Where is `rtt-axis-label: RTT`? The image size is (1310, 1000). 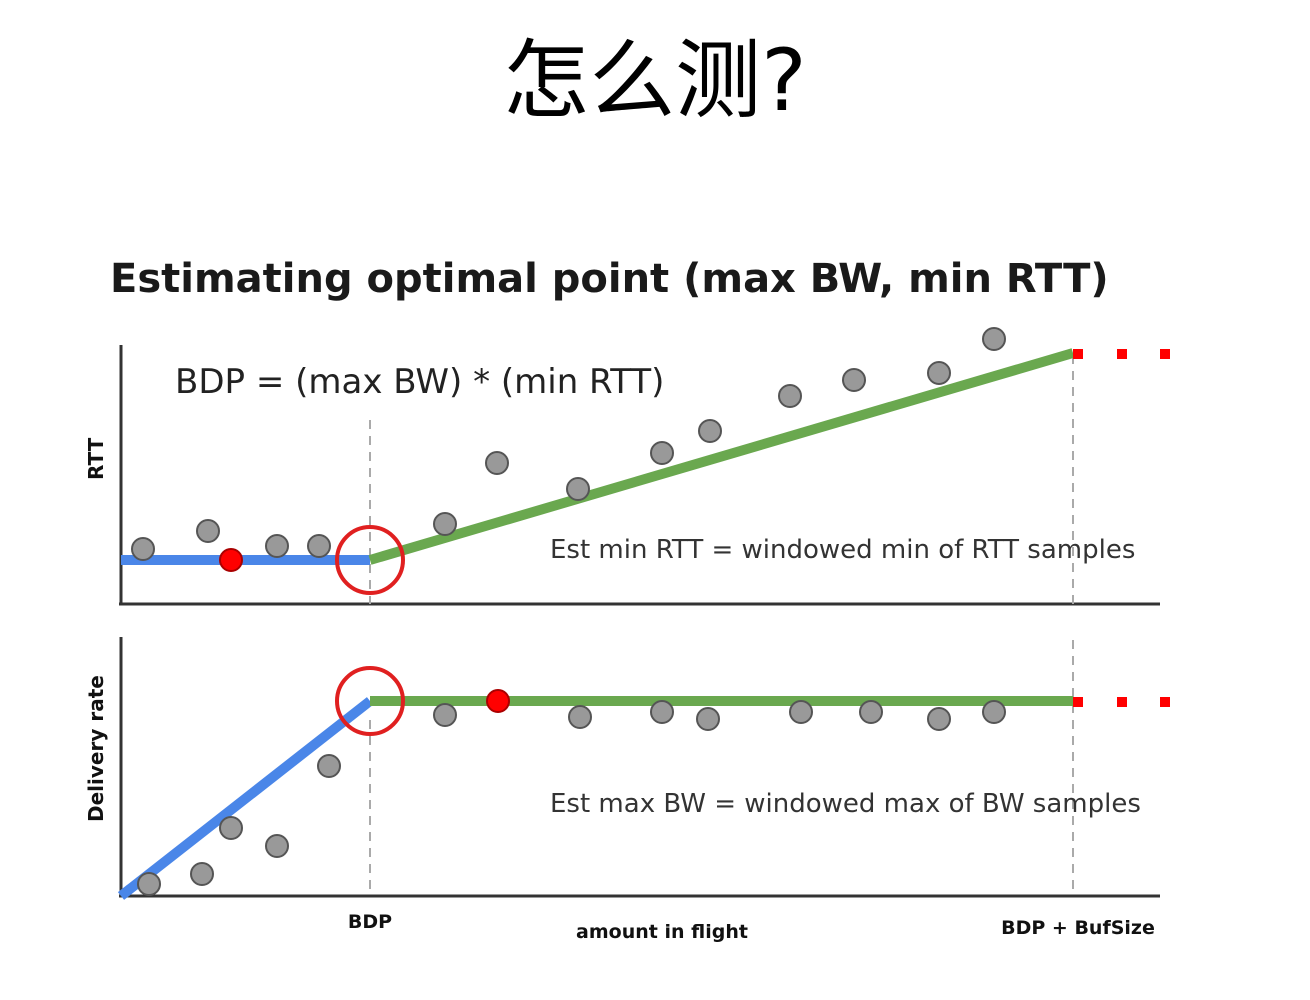 rtt-axis-label: RTT is located at coordinates (96, 458).